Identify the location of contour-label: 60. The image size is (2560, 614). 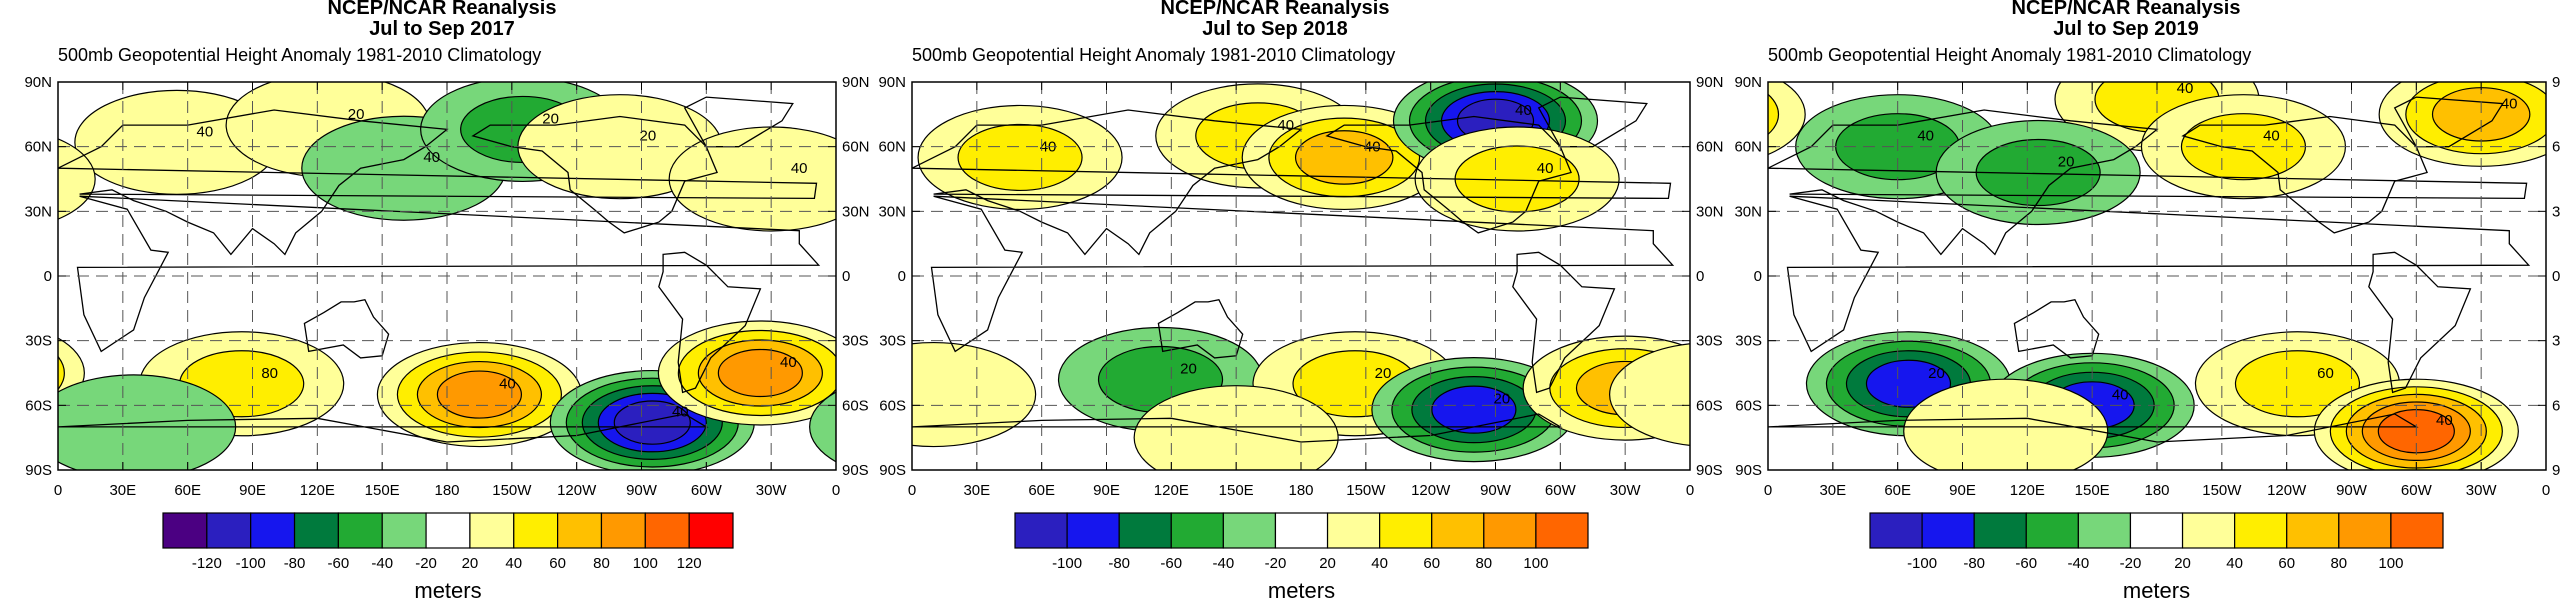
(2325, 373).